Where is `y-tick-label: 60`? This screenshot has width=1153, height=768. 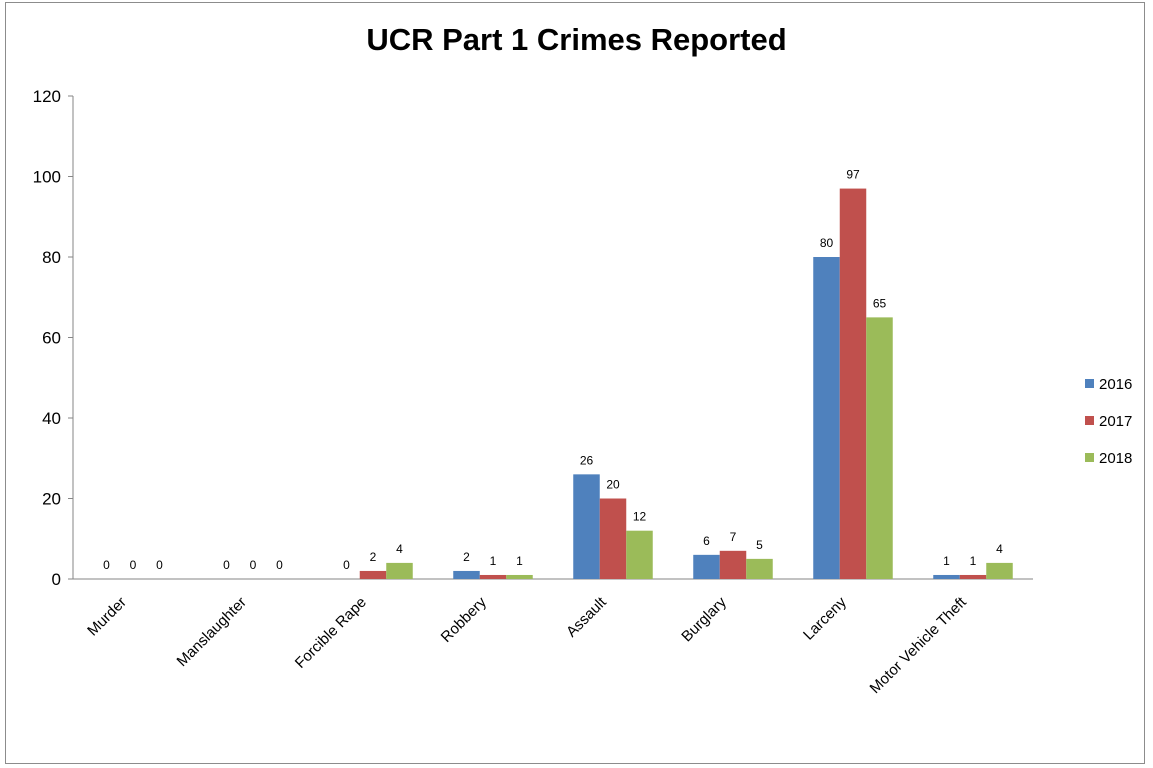
y-tick-label: 60 is located at coordinates (51, 338).